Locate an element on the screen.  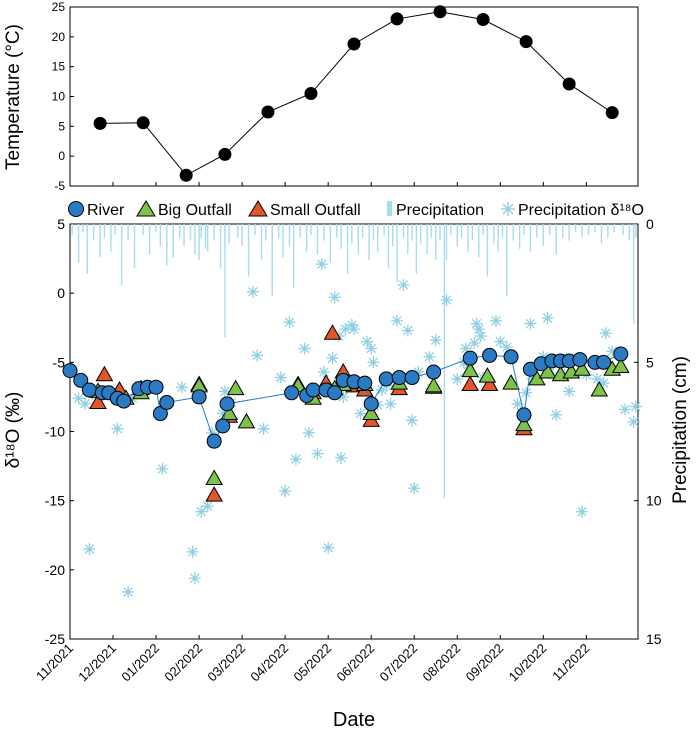
small-outfall-point is located at coordinates (104, 373).